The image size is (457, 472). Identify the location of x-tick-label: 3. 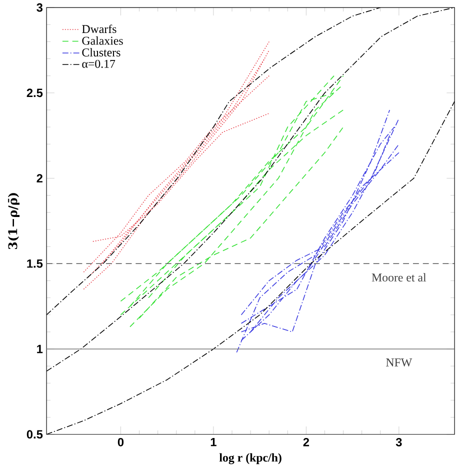
(399, 442).